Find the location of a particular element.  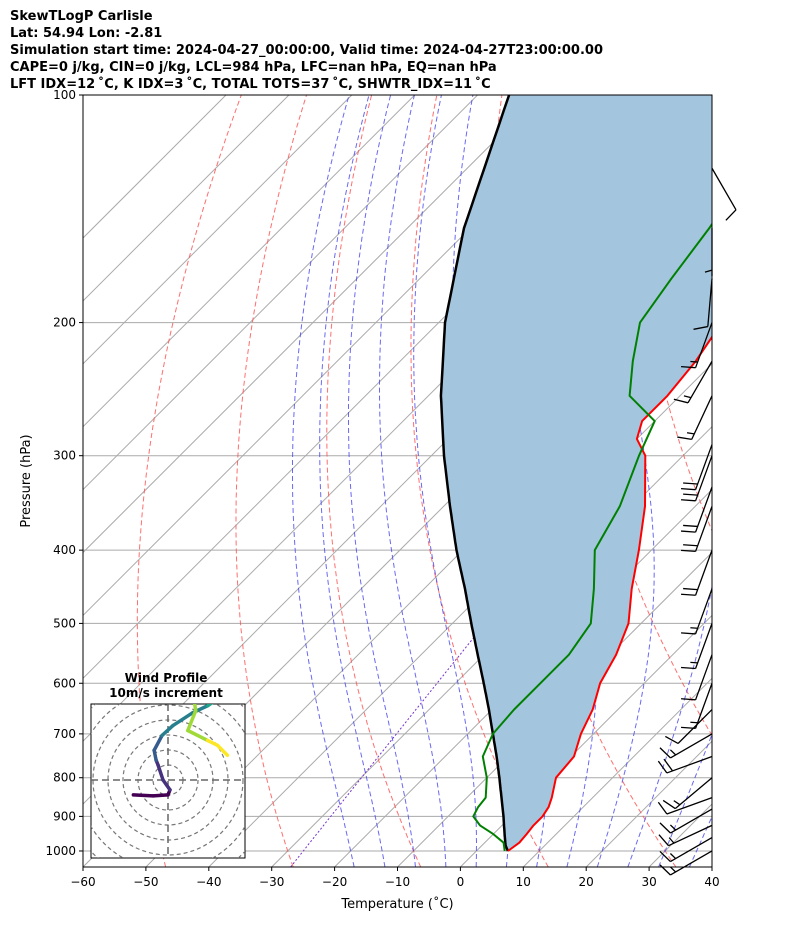

mixing-ratio-line is located at coordinates (388, 745).